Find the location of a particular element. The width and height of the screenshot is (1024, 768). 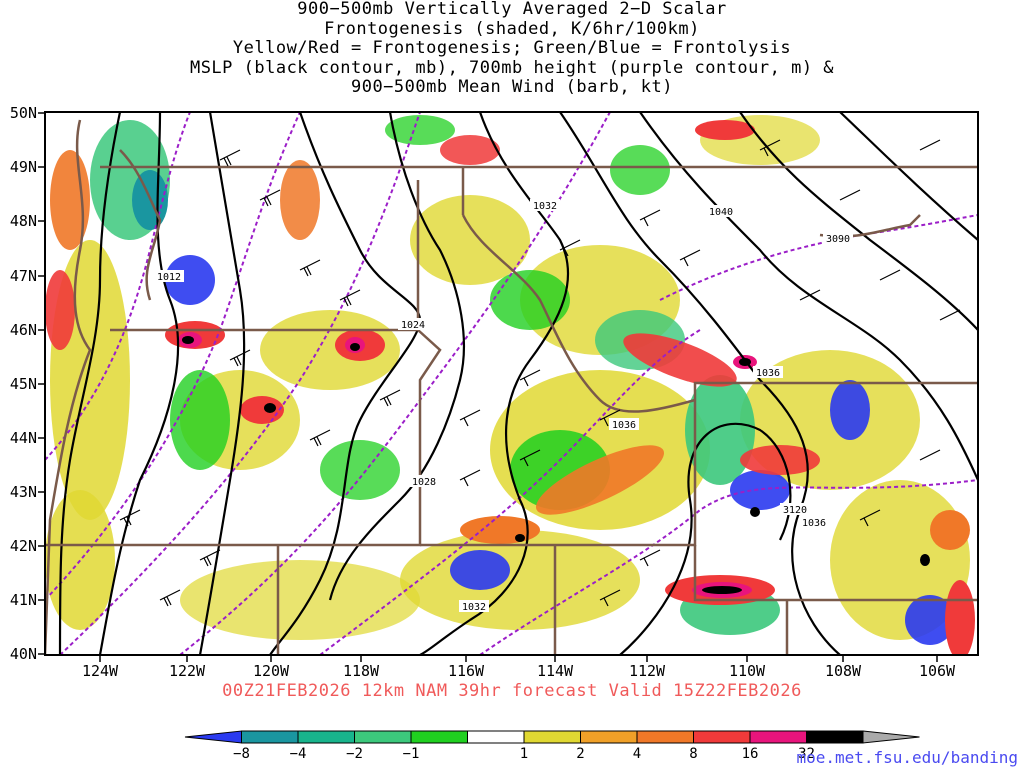

lon-label: 114W is located at coordinates (555, 671).